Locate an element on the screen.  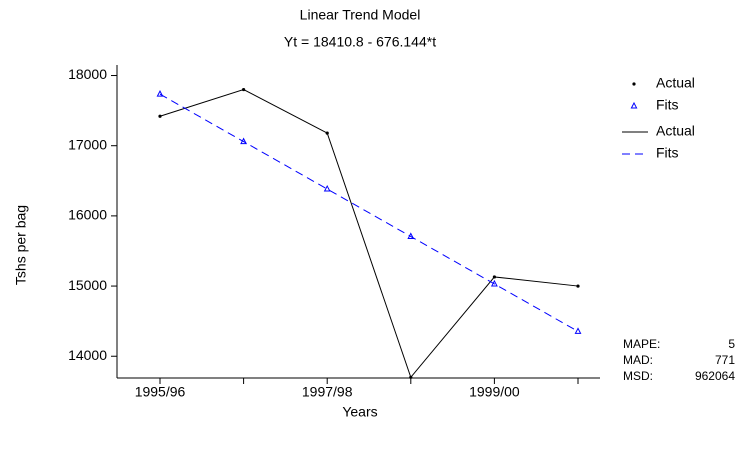
y-tick-label: 14000 is located at coordinates (87, 355).